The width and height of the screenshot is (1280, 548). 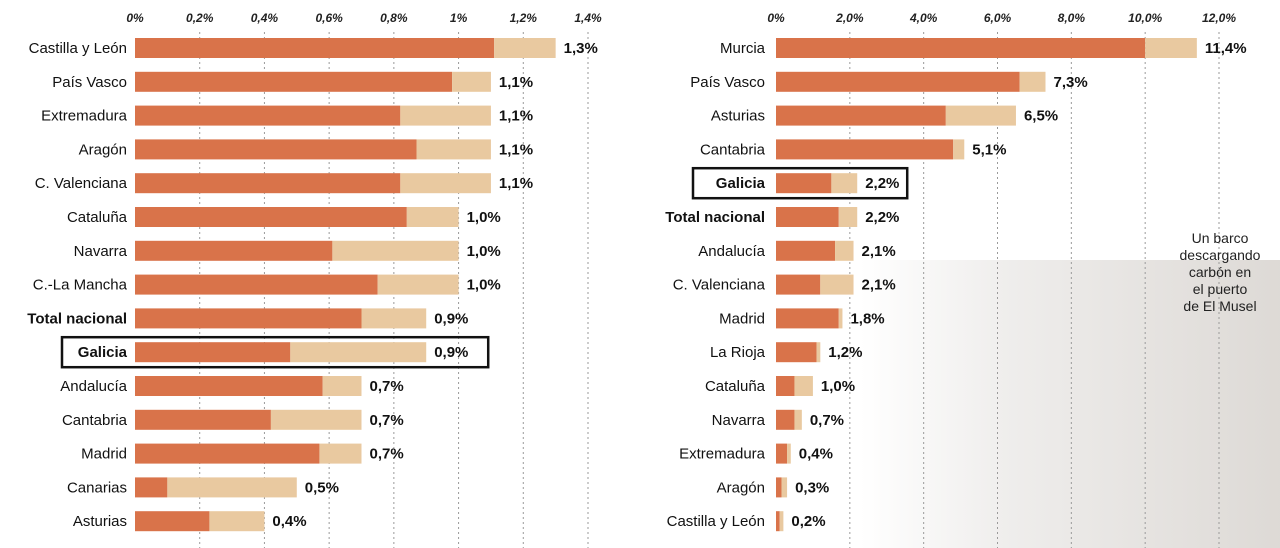 What do you see at coordinates (100, 521) in the screenshot?
I see `left-category-label-14: Asturias` at bounding box center [100, 521].